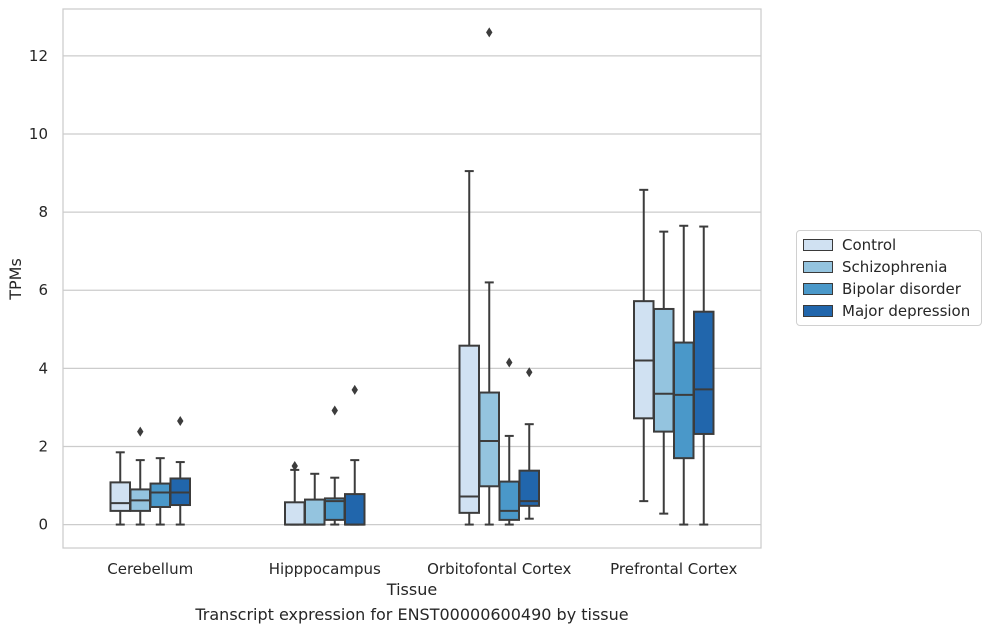 This screenshot has height=634, width=992. What do you see at coordinates (869, 245) in the screenshot?
I see `legend-label-control: Control` at bounding box center [869, 245].